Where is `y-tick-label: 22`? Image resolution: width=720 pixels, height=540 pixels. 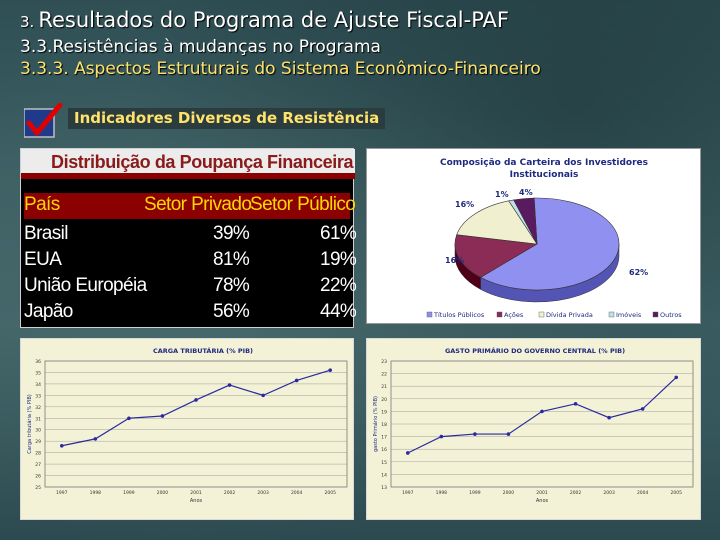
y-tick-label: 22 is located at coordinates (384, 375).